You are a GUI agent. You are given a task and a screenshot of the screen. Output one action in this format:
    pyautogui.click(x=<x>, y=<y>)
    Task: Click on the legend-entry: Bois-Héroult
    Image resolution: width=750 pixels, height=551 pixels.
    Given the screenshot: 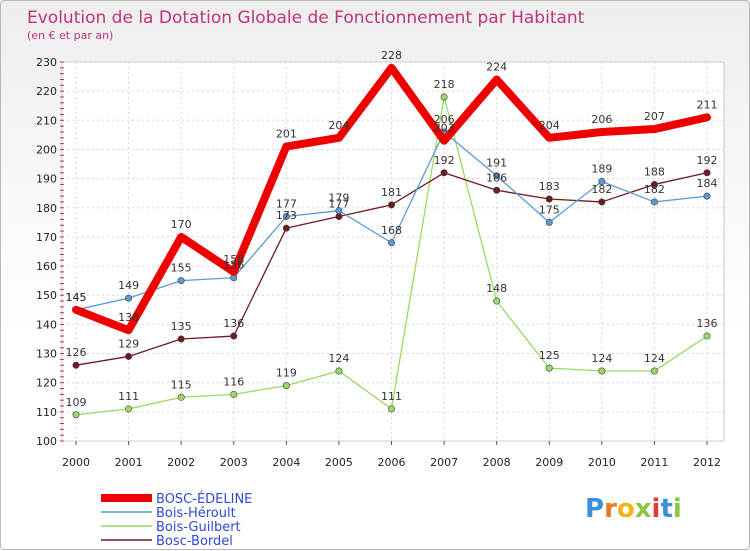 What is the action you would take?
    pyautogui.click(x=168, y=513)
    